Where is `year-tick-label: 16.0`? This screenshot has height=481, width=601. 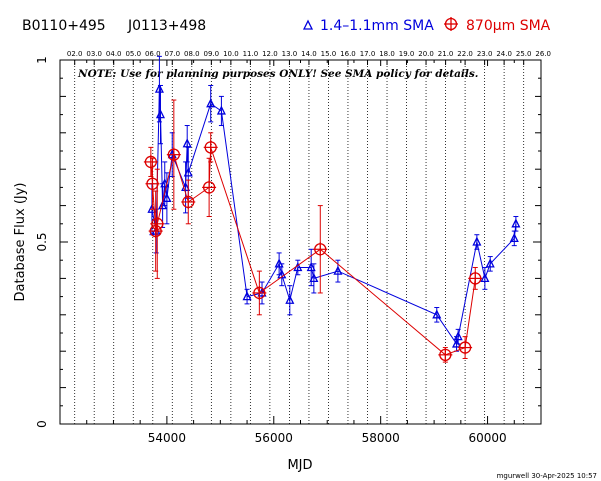
year-tick-label: 16.0 is located at coordinates (348, 54).